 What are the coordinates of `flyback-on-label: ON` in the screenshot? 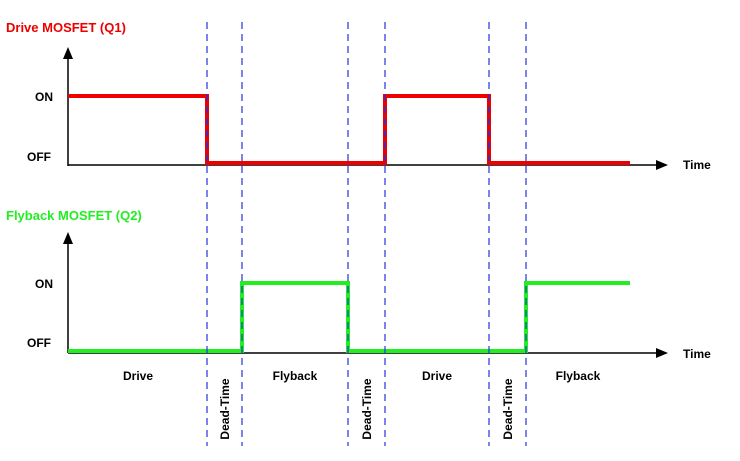 It's located at (44, 284).